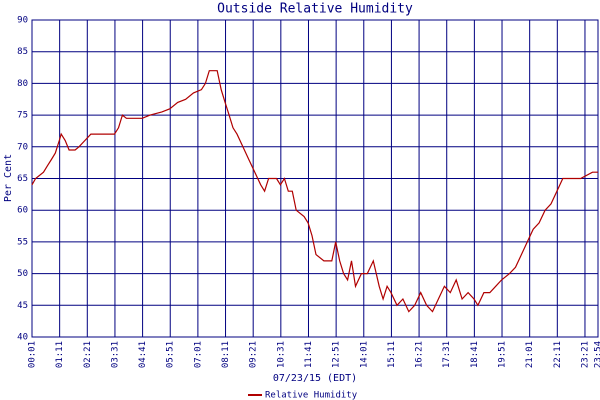 The image size is (600, 400). What do you see at coordinates (143, 354) in the screenshot?
I see `x-tick-label: 04:41` at bounding box center [143, 354].